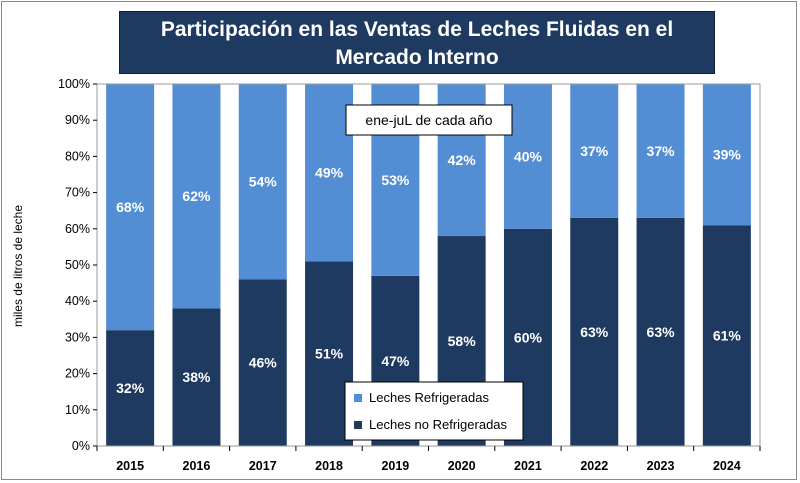  I want to click on y-tick-label: 80%, so click(77, 156).